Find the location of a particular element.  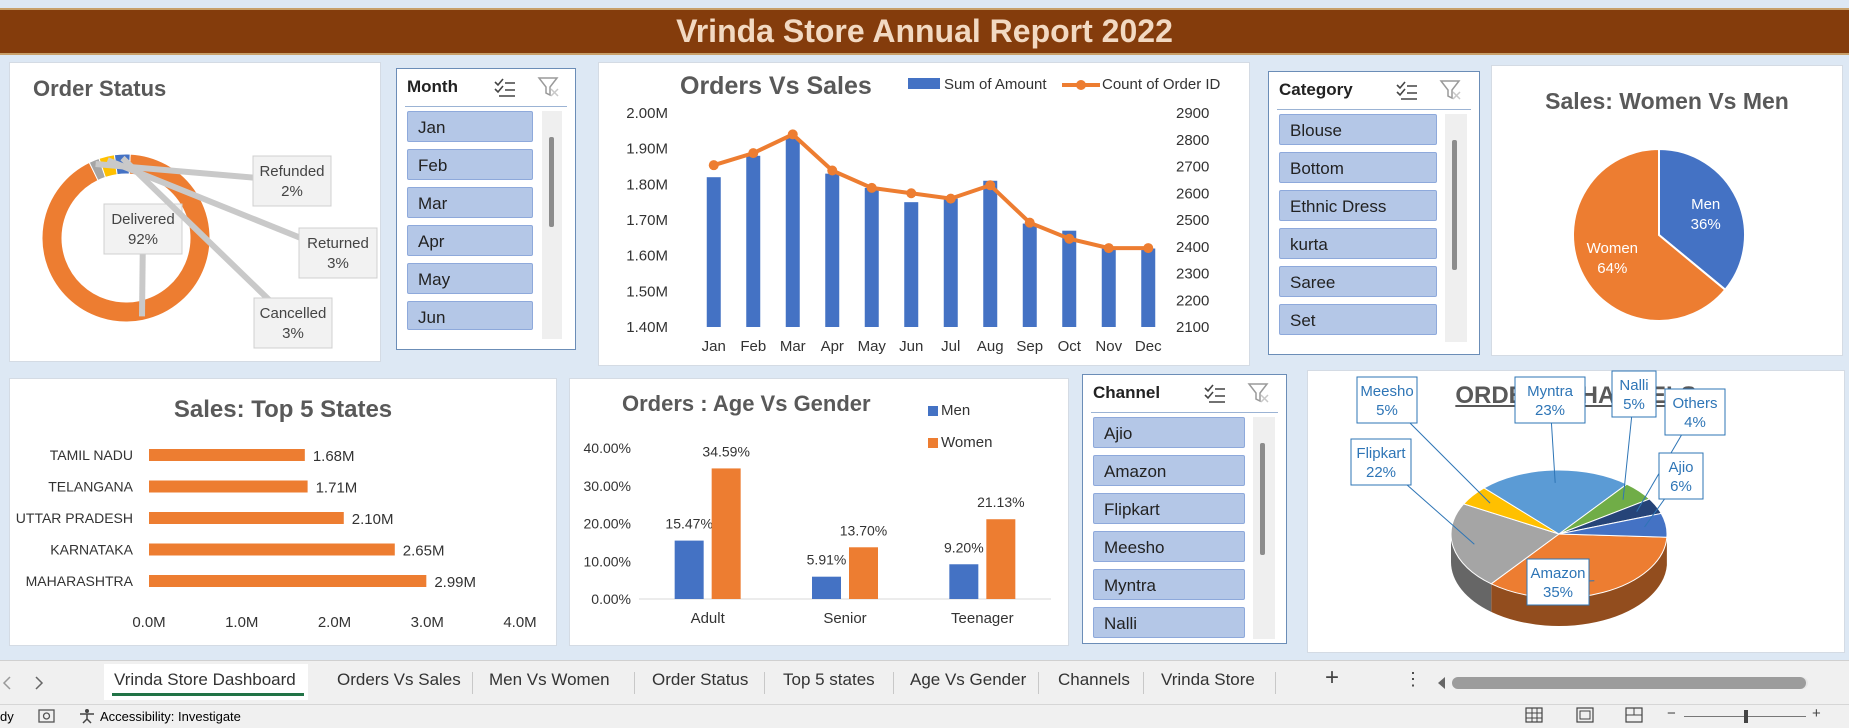

accessibility-icon is located at coordinates (87, 716).